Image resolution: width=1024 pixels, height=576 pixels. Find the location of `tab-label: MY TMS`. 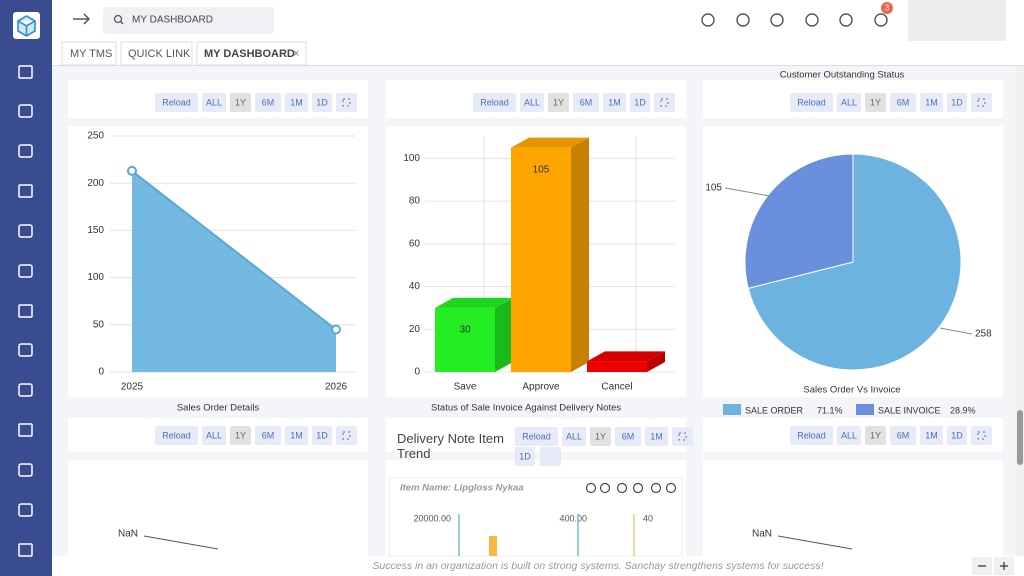

tab-label: MY TMS is located at coordinates (91, 54).